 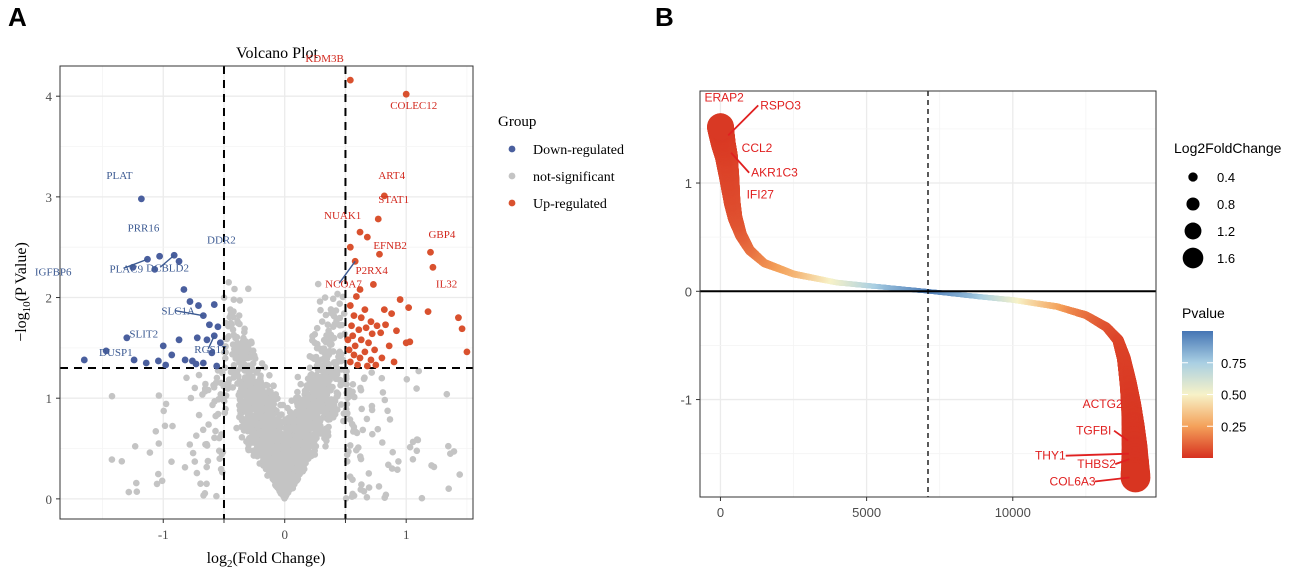 I want to click on color-legend: Pvalue 0.25 0.50 0.75, so click(x=1214, y=381).